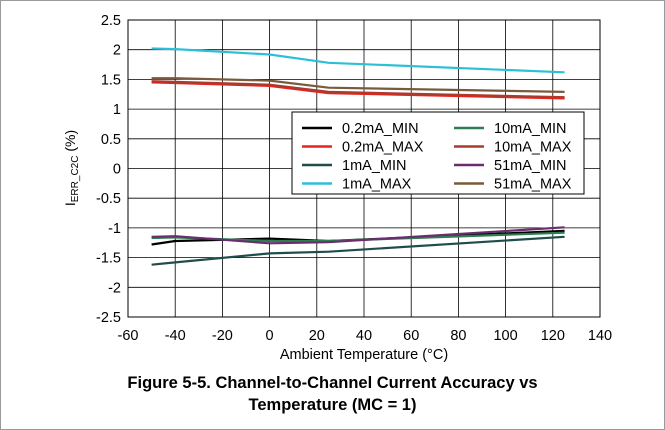 The image size is (665, 430). What do you see at coordinates (222, 336) in the screenshot?
I see `x-tick-label: -20` at bounding box center [222, 336].